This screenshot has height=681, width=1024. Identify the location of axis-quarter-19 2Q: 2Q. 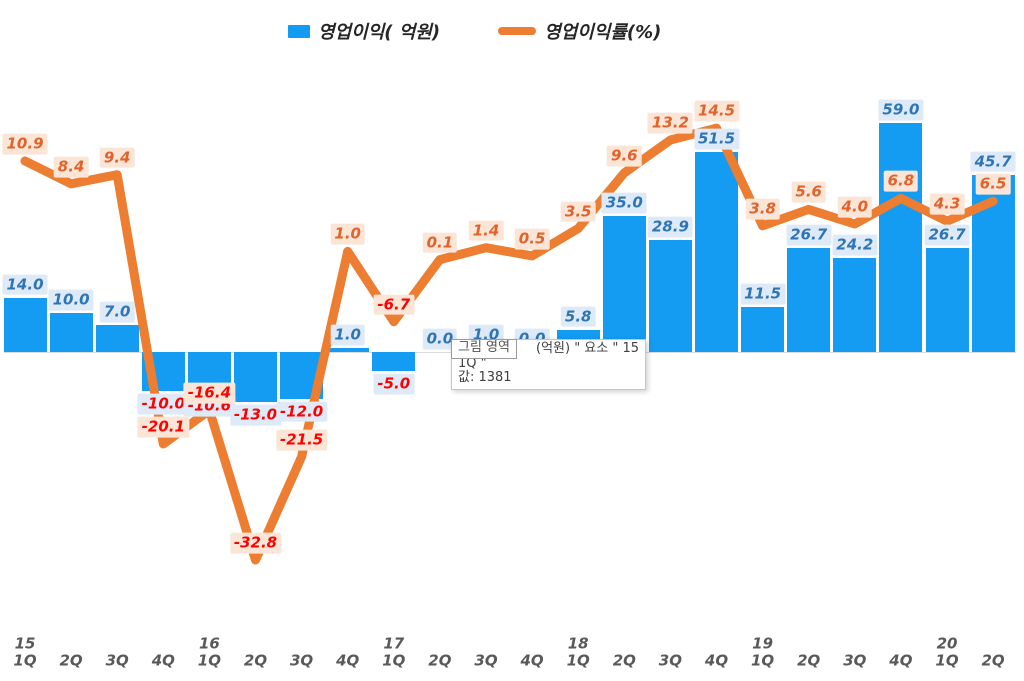
(809, 660).